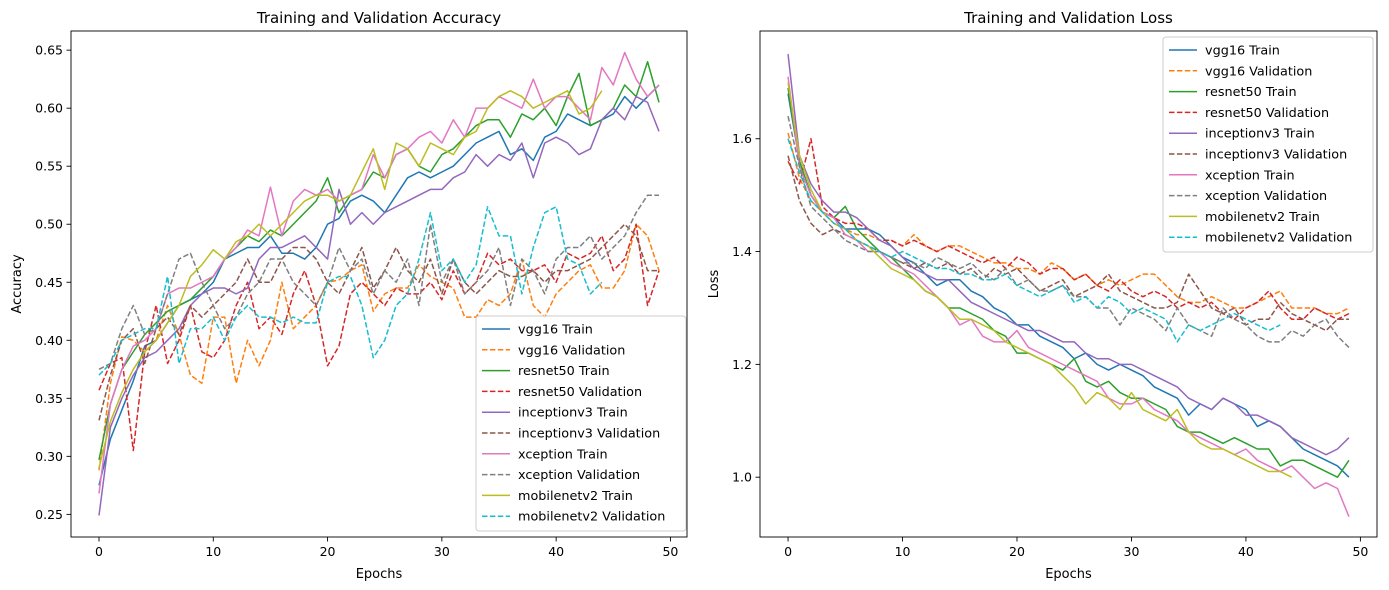 The image size is (1389, 590). Describe the element at coordinates (714, 284) in the screenshot. I see `y-axis-label: Loss` at that location.